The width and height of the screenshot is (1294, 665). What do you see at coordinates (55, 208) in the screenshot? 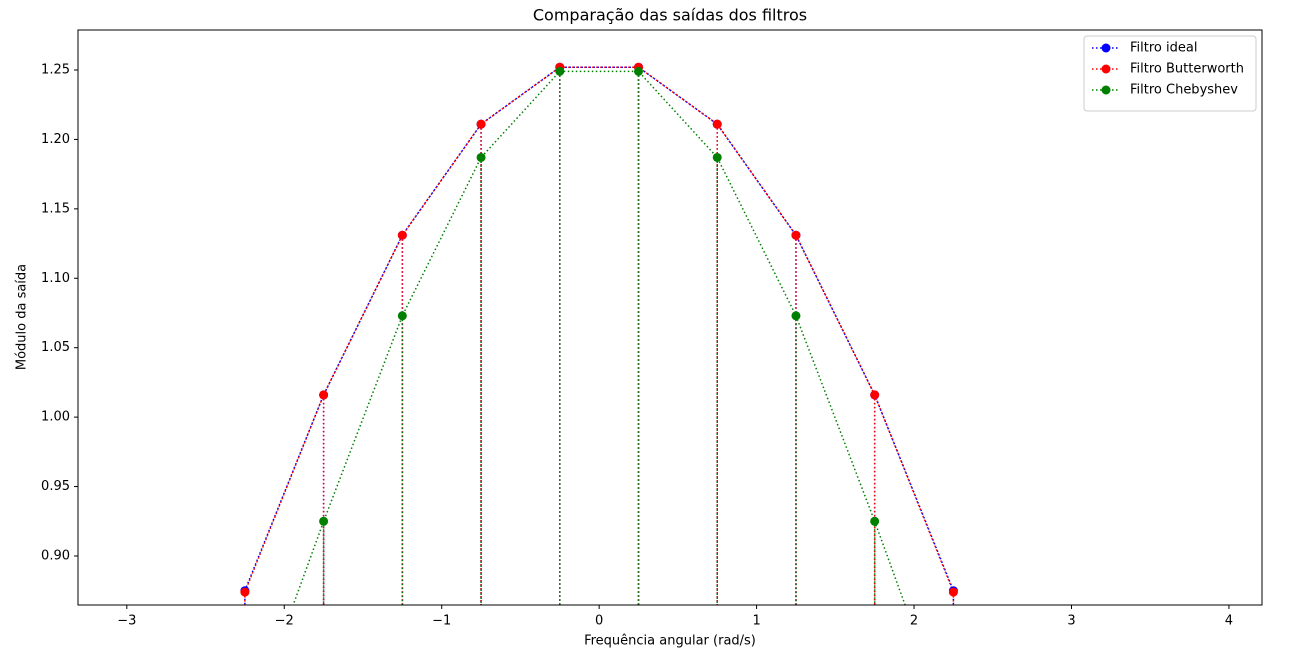
I see `y-tick-label: 1.15` at bounding box center [55, 208].